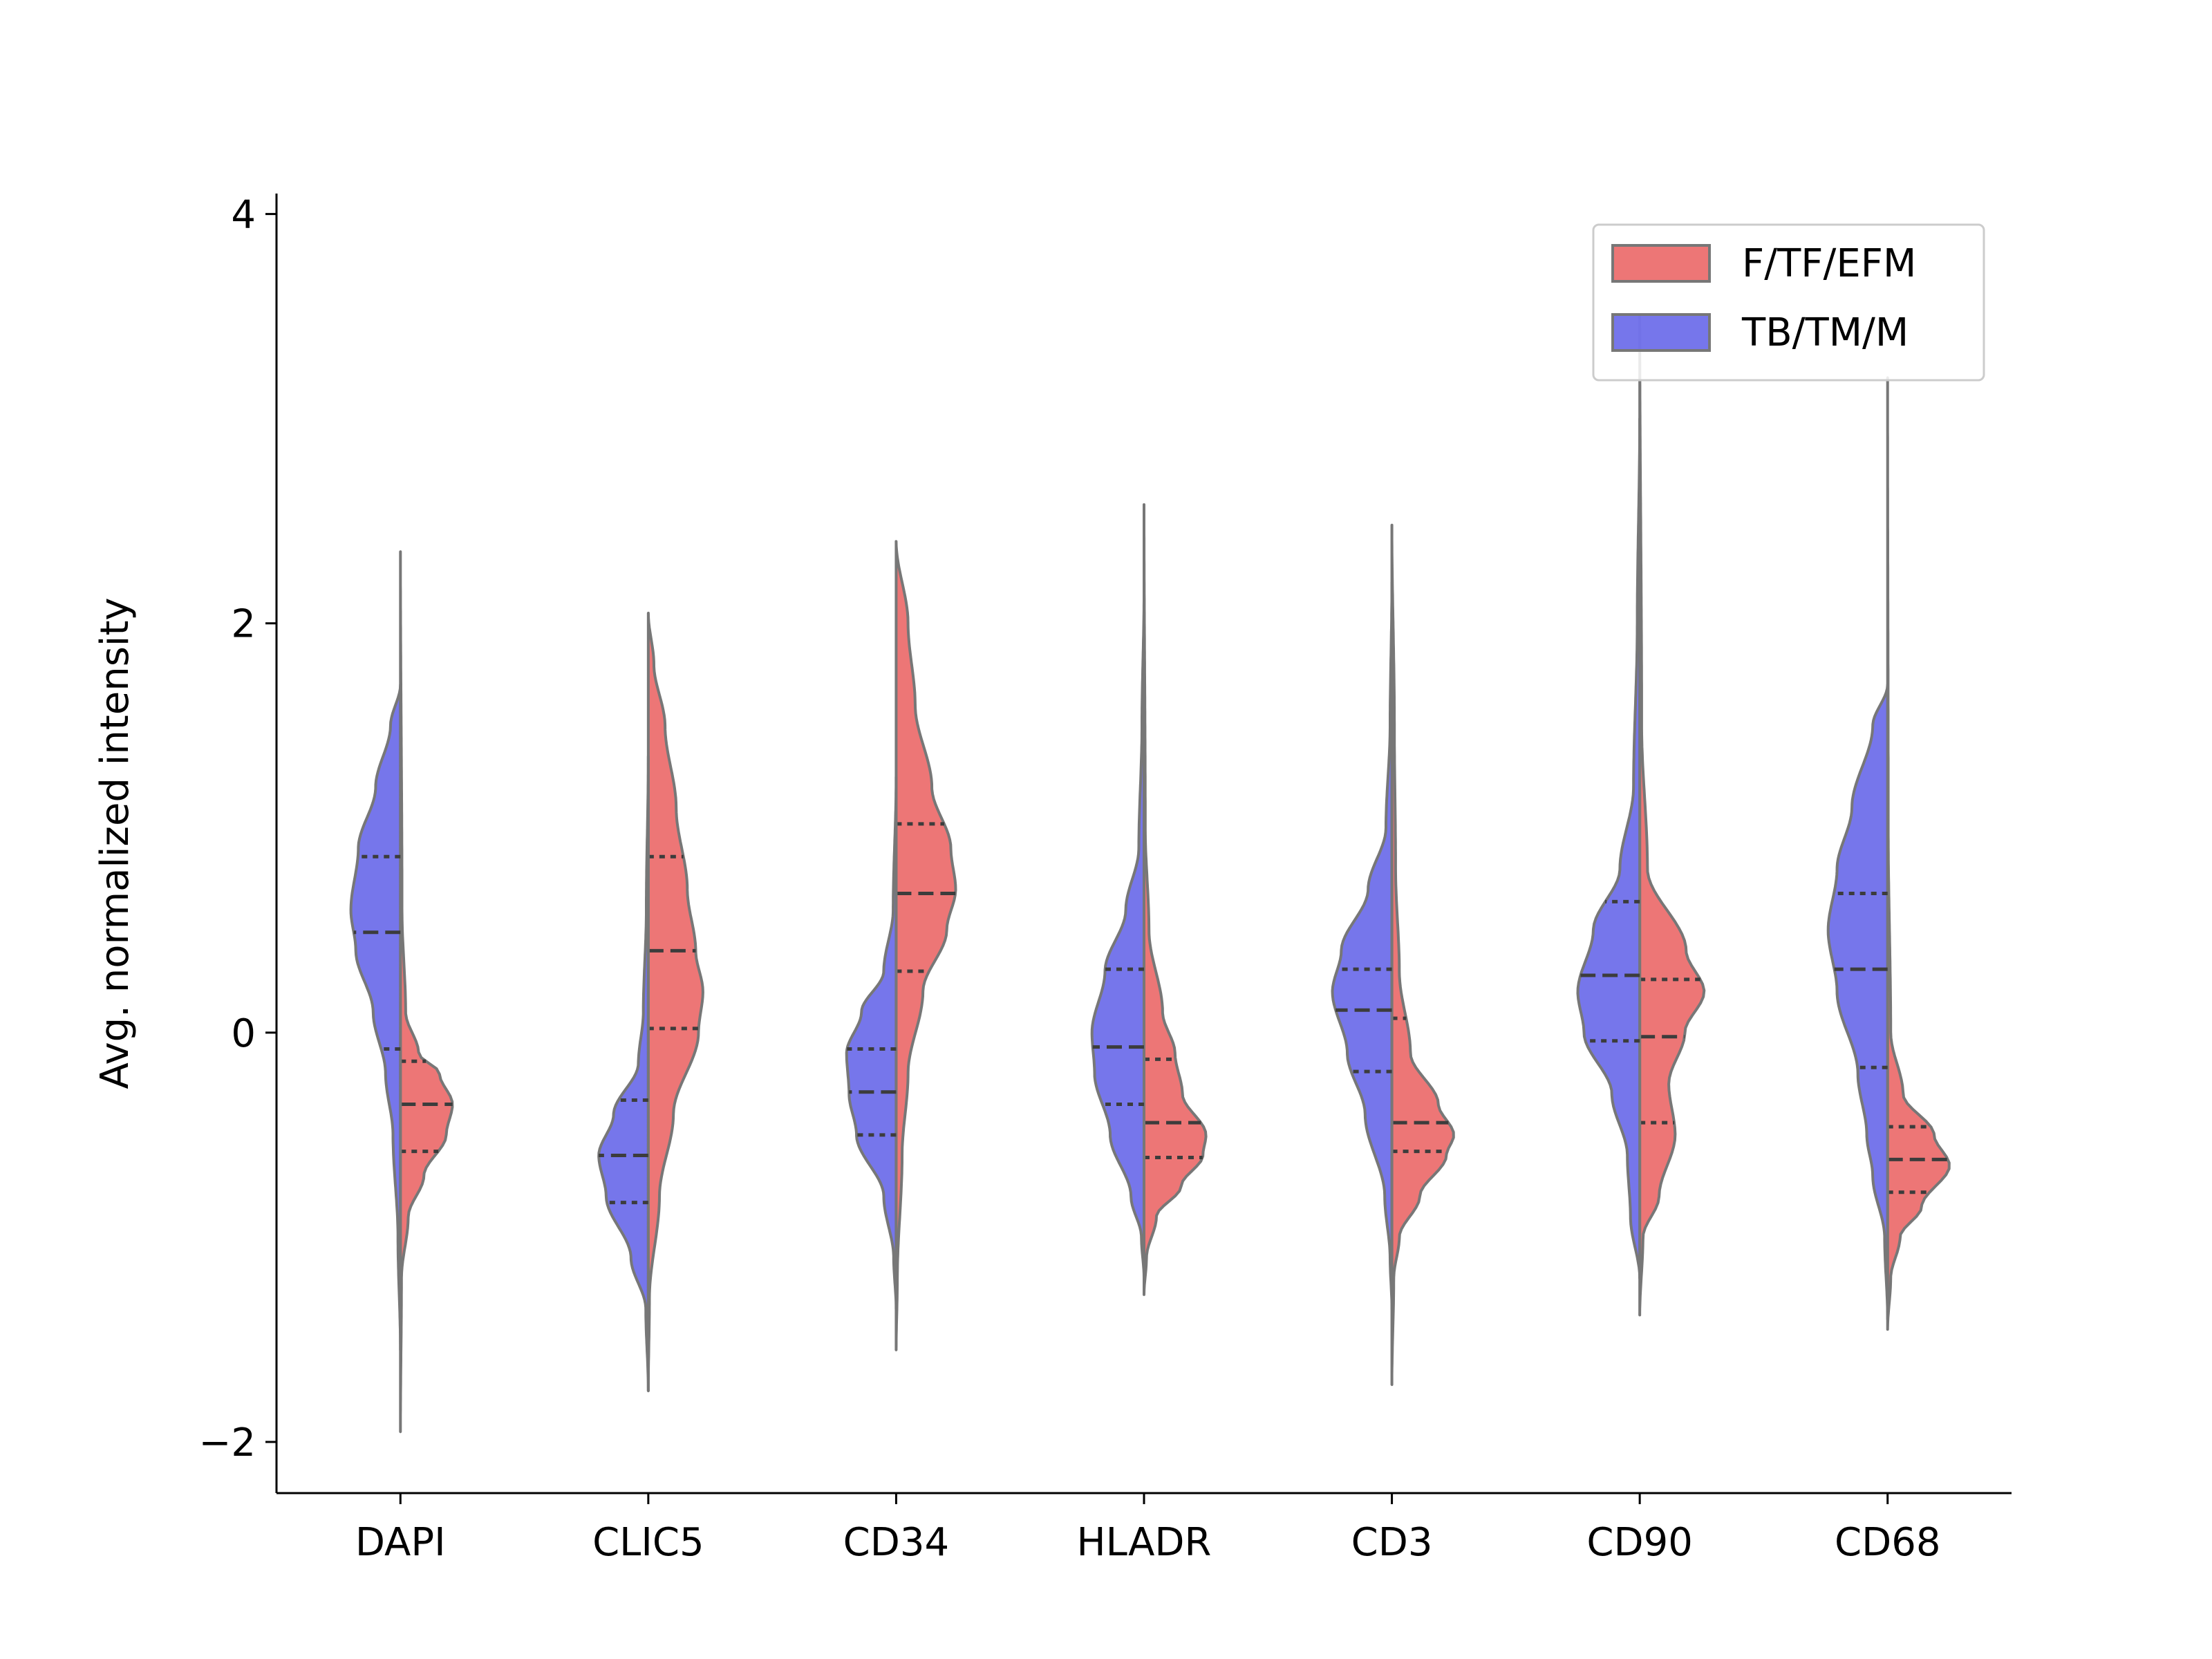  What do you see at coordinates (648, 1543) in the screenshot?
I see `x-tick-label-clic5: CLIC5` at bounding box center [648, 1543].